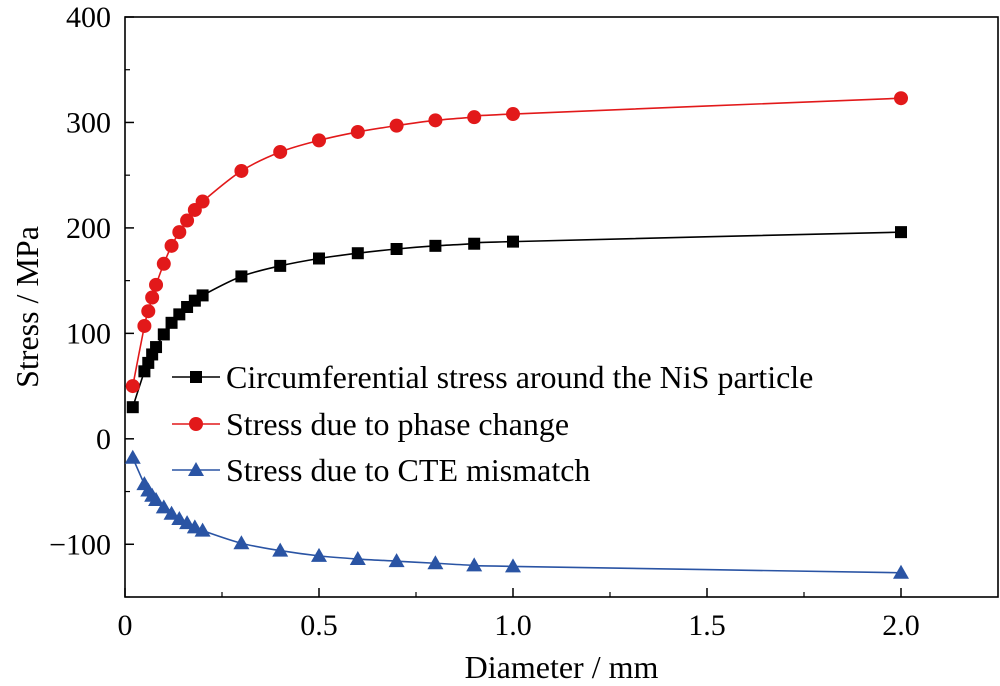 The image size is (1000, 686). I want to click on y-tick-label: −100, so click(80, 544).